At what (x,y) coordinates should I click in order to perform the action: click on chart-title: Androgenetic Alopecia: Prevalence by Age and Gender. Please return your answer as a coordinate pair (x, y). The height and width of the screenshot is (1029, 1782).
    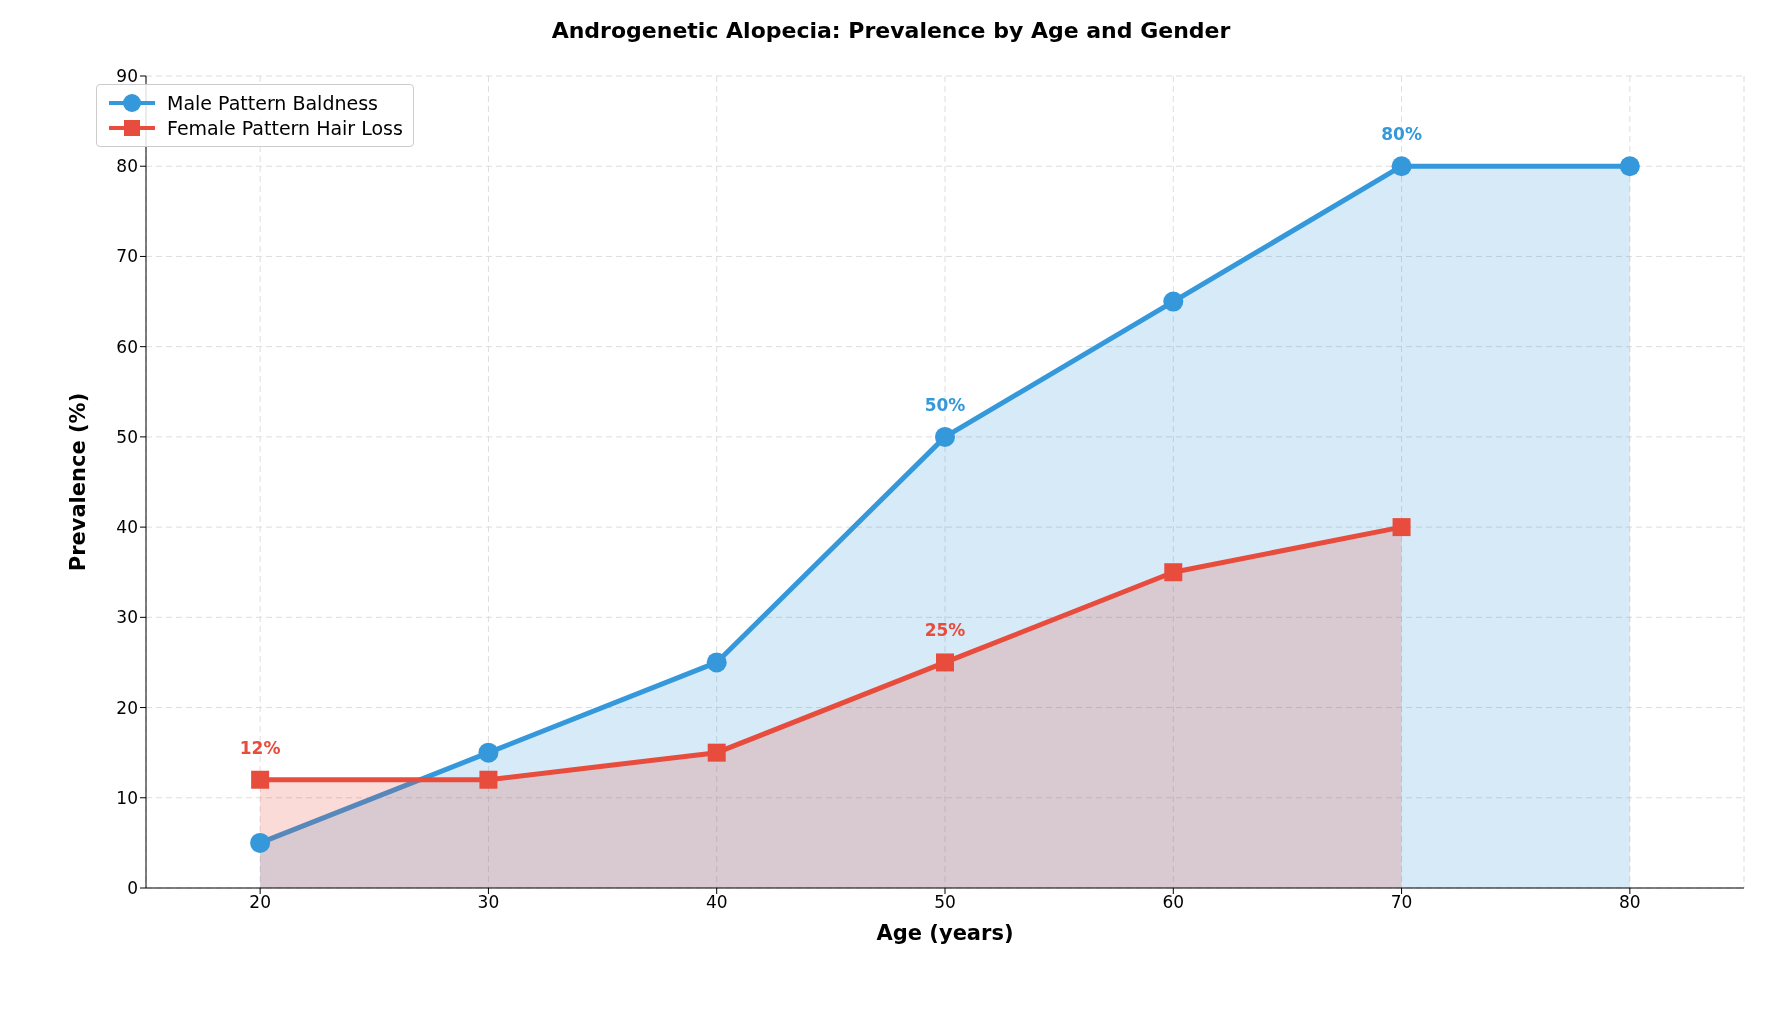
    Looking at the image, I should click on (891, 30).